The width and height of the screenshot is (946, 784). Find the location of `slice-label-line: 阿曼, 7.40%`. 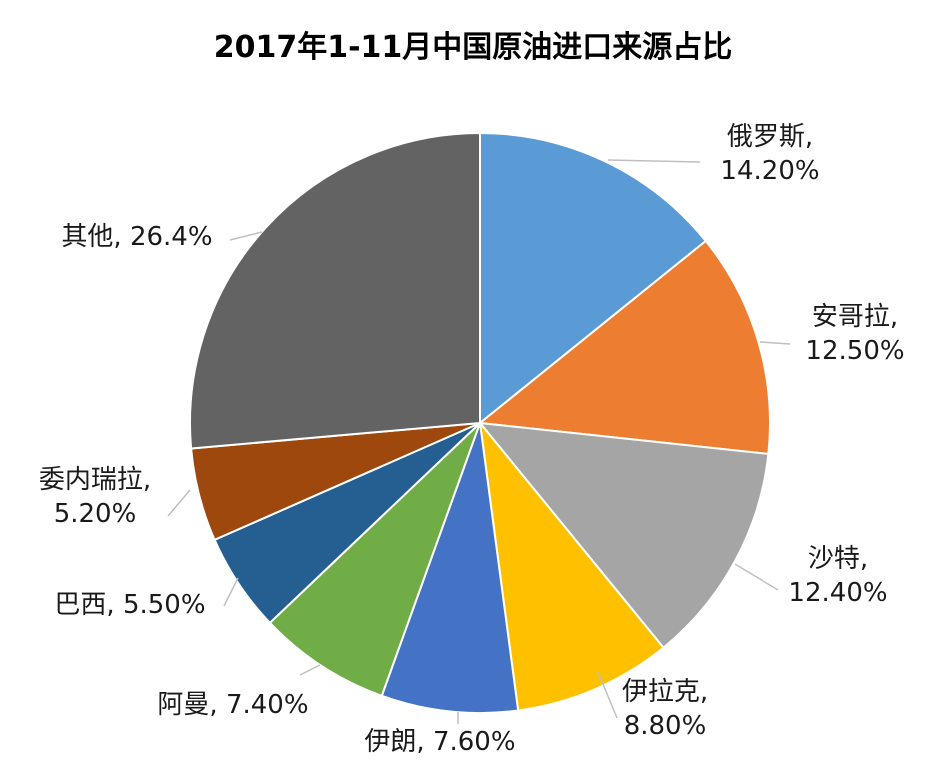

slice-label-line: 阿曼, 7.40% is located at coordinates (232, 705).